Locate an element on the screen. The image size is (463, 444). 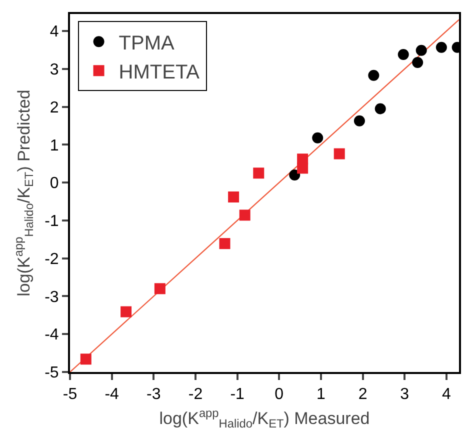
y-tick-label: -2 is located at coordinates (51, 259).